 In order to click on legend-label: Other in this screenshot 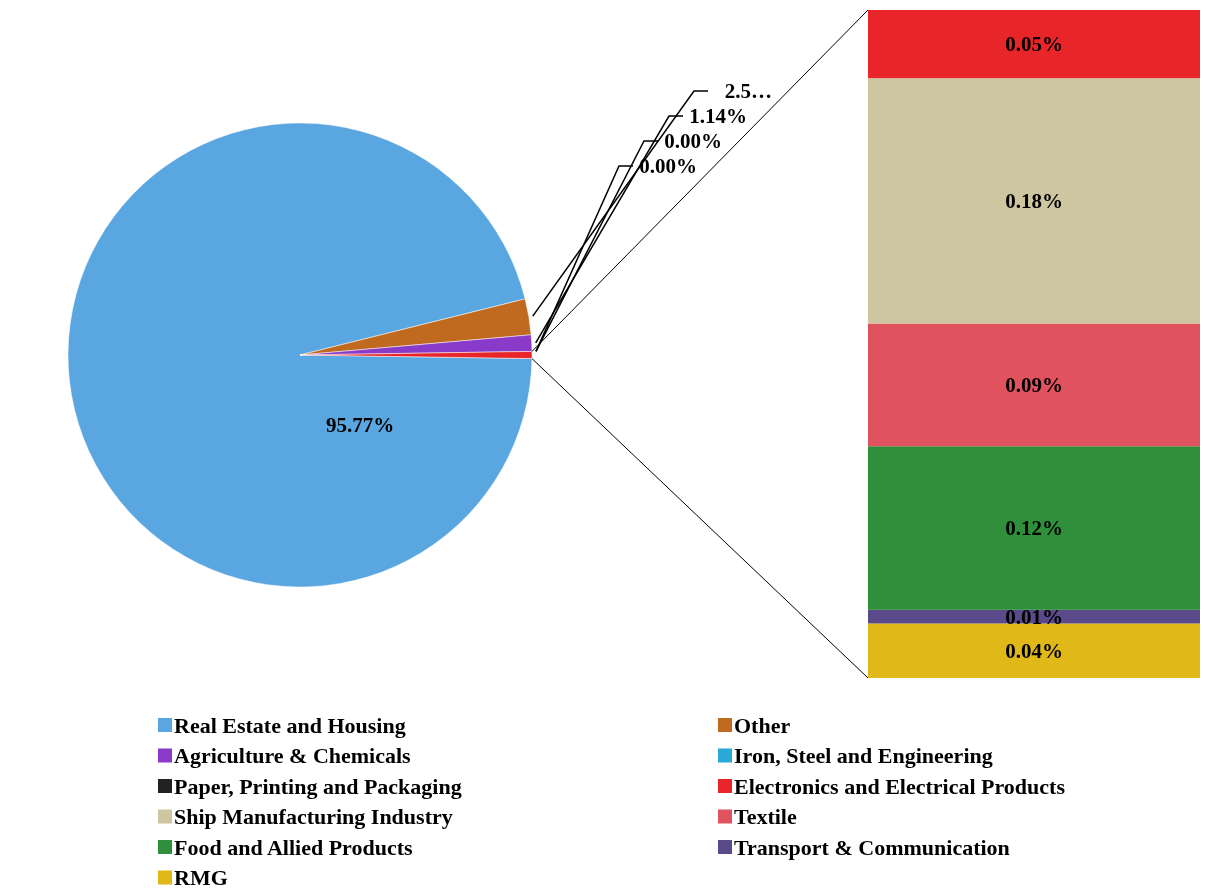, I will do `click(762, 725)`.